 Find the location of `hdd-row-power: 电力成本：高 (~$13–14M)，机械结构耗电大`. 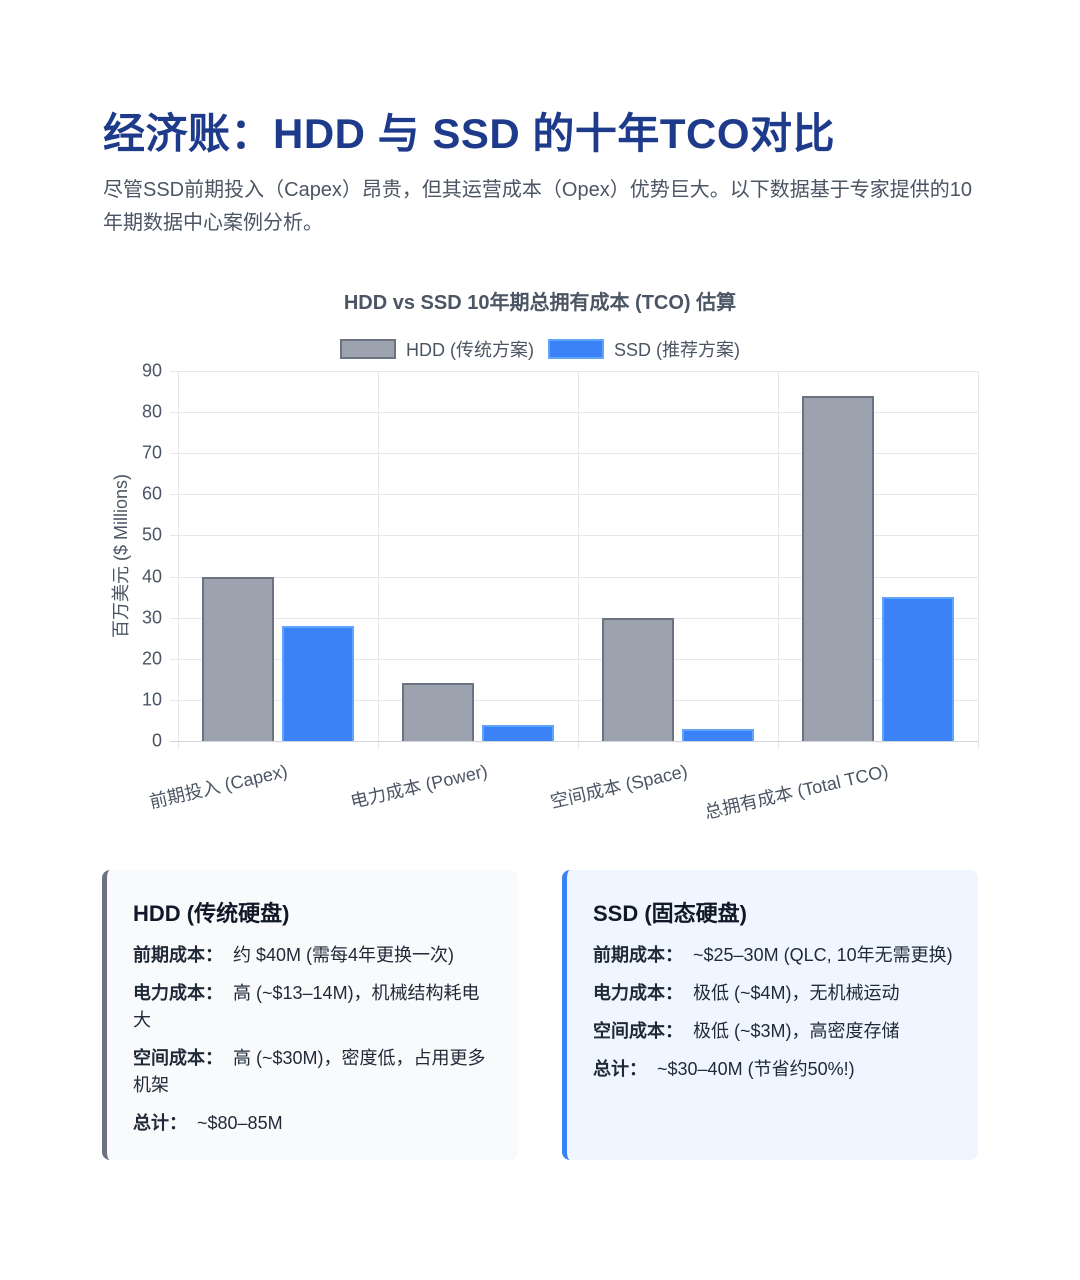

hdd-row-power: 电力成本：高 (~$13–14M)，机械结构耗电大 is located at coordinates (306, 1006).